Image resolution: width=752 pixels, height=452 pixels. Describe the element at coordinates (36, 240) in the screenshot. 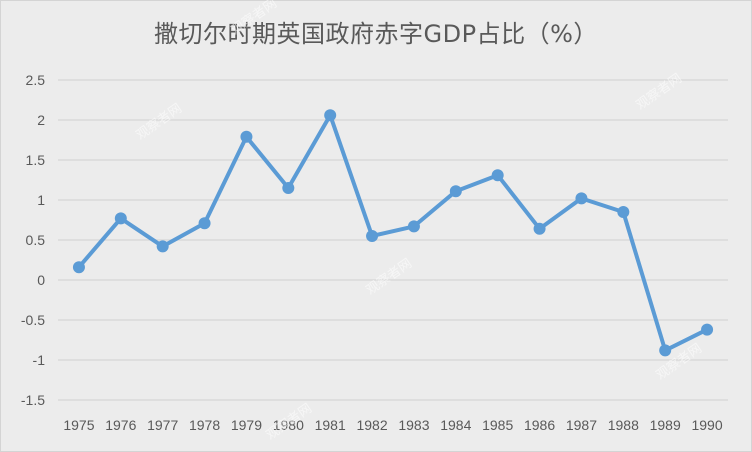

I see `y-tick-label: 0.5` at that location.